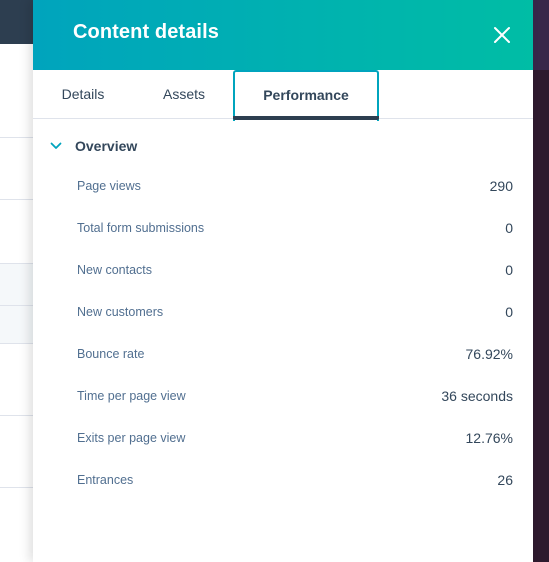 The width and height of the screenshot is (549, 562). Describe the element at coordinates (283, 397) in the screenshot. I see `metric-row-time-per-page-view: Time per page view 36 seconds` at that location.